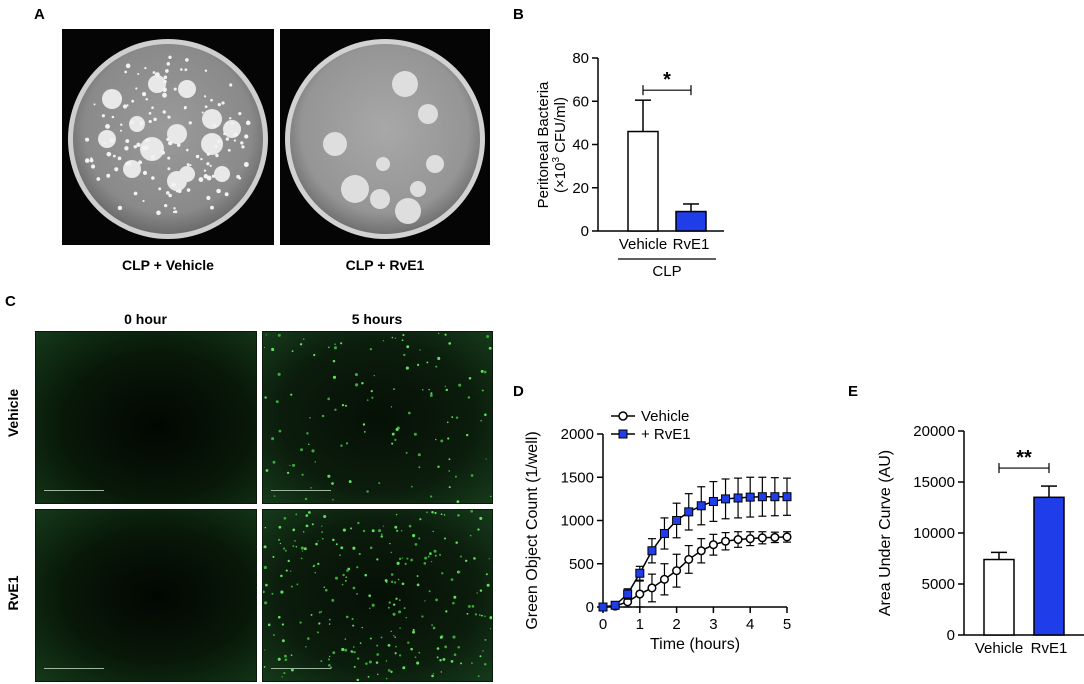 This screenshot has width=1084, height=684. Describe the element at coordinates (999, 597) in the screenshot. I see `chart-e-bar-vehicle` at that location.